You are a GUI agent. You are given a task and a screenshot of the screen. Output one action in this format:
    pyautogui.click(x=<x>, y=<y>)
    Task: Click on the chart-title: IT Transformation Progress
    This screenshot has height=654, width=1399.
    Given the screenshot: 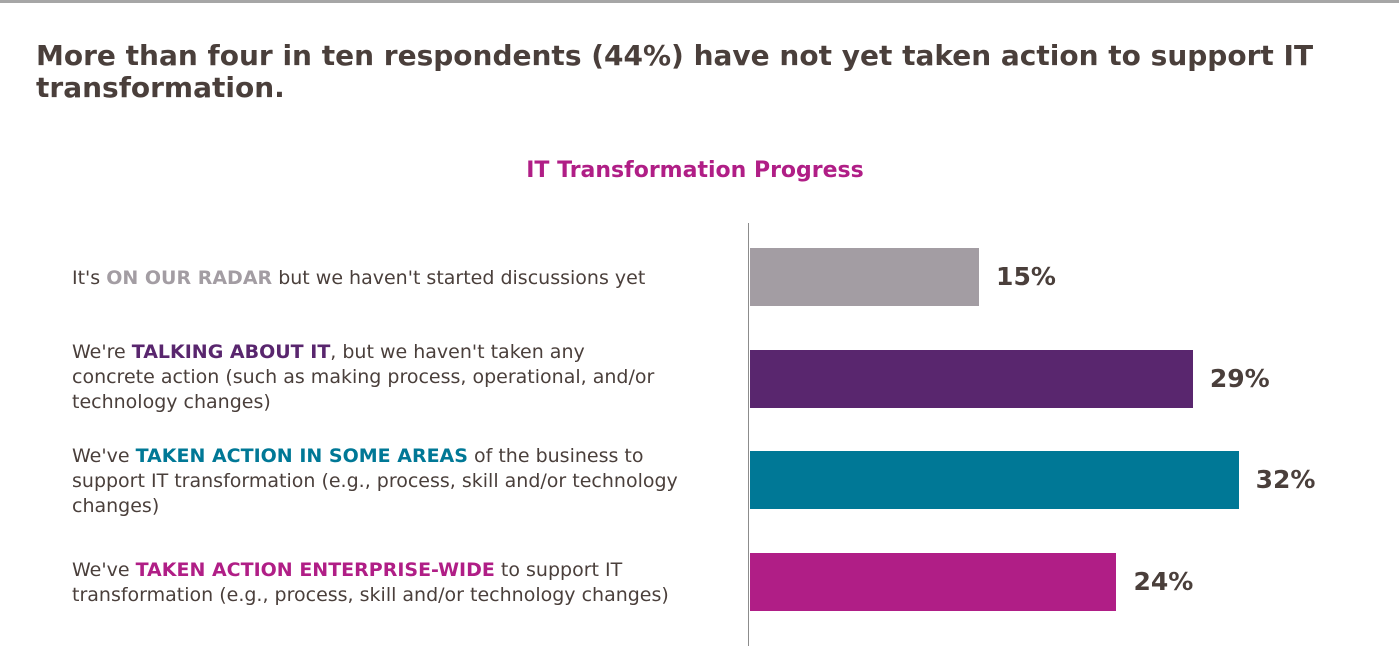 What is the action you would take?
    pyautogui.click(x=695, y=170)
    